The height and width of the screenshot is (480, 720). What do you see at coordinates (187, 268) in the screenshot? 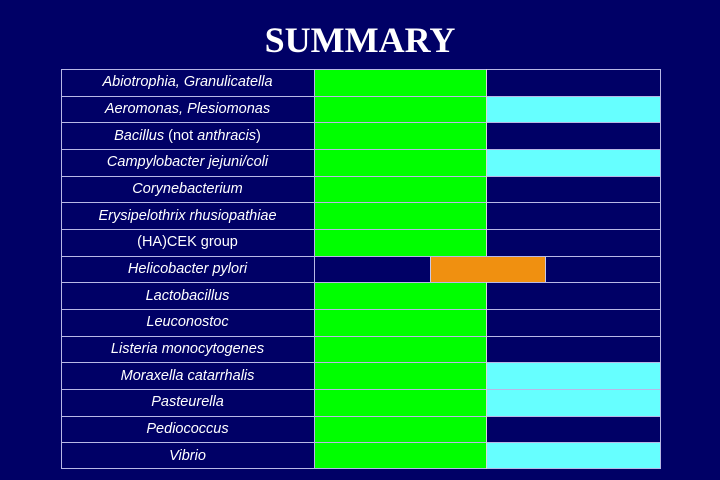
I see `organism-name-text: Helicobacter pylori` at bounding box center [187, 268].